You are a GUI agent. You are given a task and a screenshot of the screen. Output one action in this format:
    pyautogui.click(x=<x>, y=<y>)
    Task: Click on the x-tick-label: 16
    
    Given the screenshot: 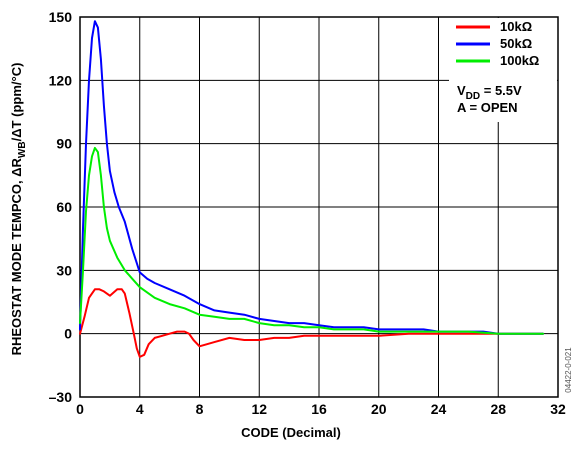 What is the action you would take?
    pyautogui.click(x=319, y=409)
    